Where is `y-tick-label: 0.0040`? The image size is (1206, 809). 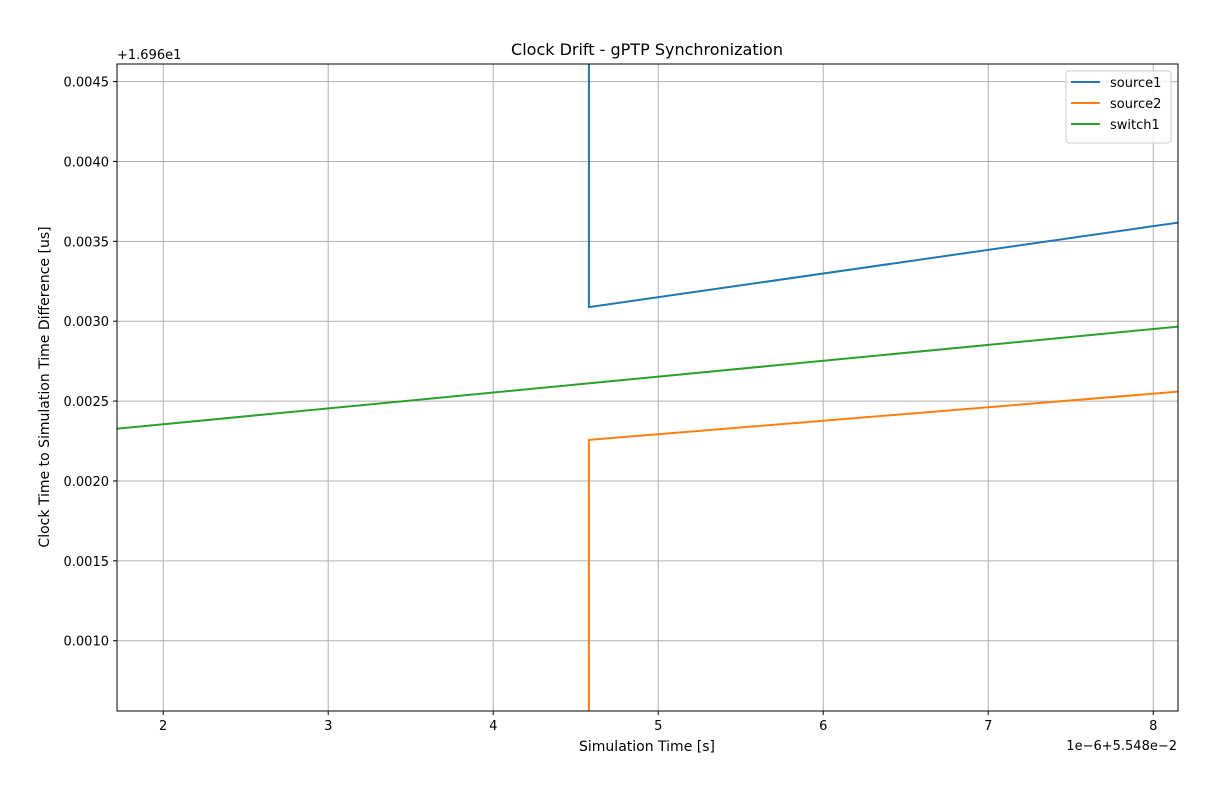 y-tick-label: 0.0040 is located at coordinates (87, 162).